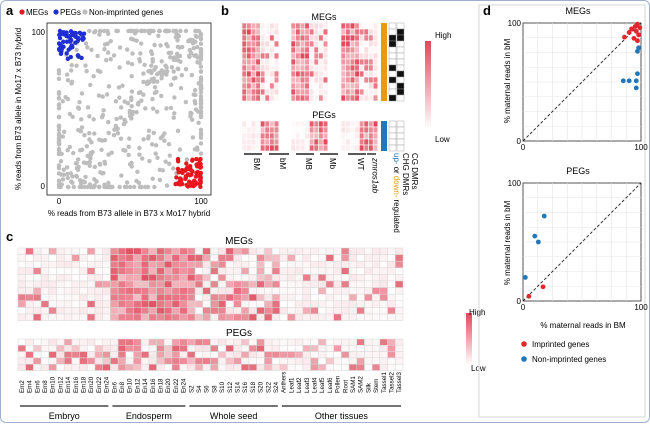 The width and height of the screenshot is (650, 429). What do you see at coordinates (323, 87) in the screenshot?
I see `panel-b-heatmap` at bounding box center [323, 87].